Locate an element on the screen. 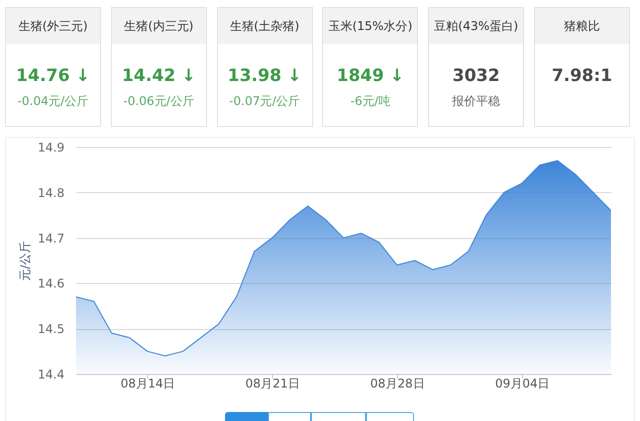 Image resolution: width=640 pixels, height=421 pixels. text: -0.06元/公斤 is located at coordinates (158, 101).